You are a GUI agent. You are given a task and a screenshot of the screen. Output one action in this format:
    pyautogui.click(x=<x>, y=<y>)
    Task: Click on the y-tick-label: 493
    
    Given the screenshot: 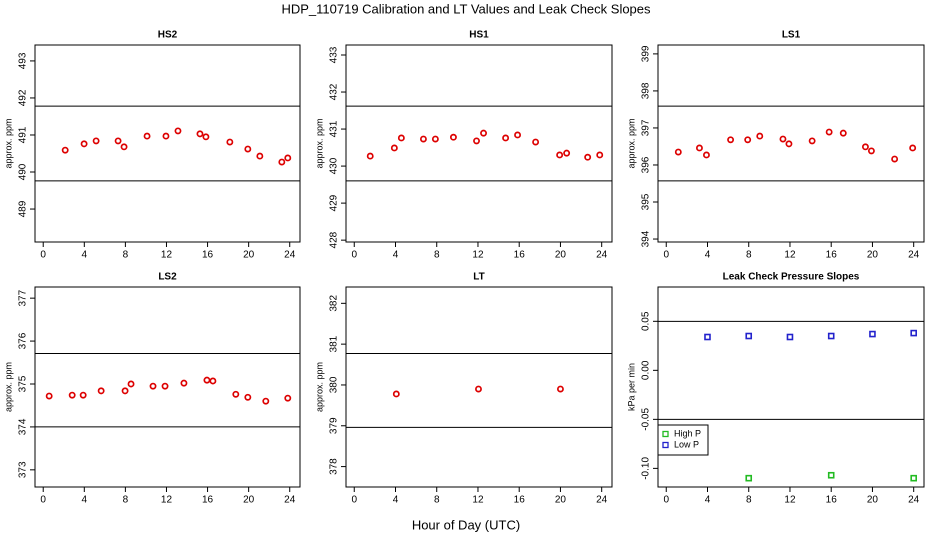 What is the action you would take?
    pyautogui.click(x=23, y=60)
    